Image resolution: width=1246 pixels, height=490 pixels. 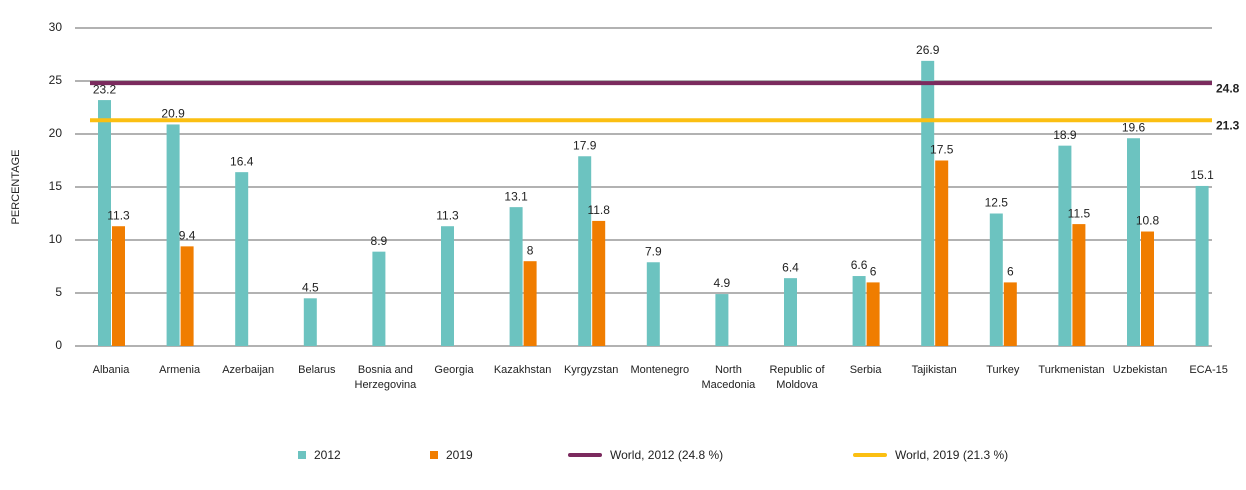 What do you see at coordinates (591, 370) in the screenshot?
I see `x-tick-label: Kyrgyzstan` at bounding box center [591, 370].